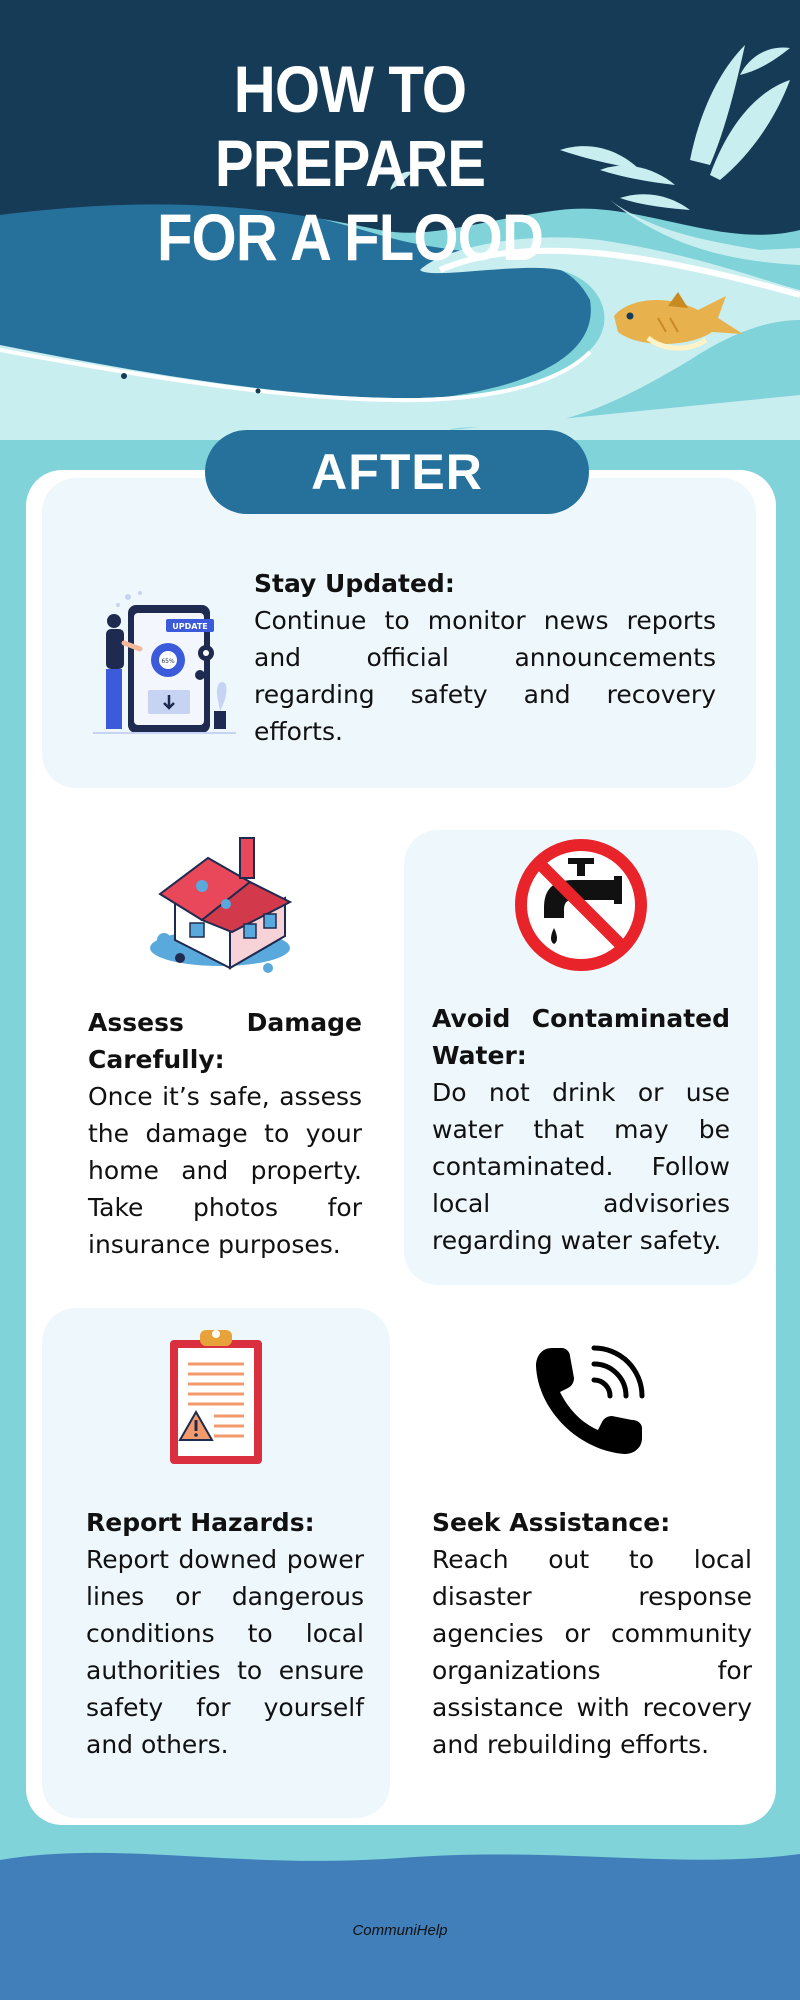  Describe the element at coordinates (350, 126) in the screenshot. I see `title-line-1: HOW TO PREPARE` at that location.